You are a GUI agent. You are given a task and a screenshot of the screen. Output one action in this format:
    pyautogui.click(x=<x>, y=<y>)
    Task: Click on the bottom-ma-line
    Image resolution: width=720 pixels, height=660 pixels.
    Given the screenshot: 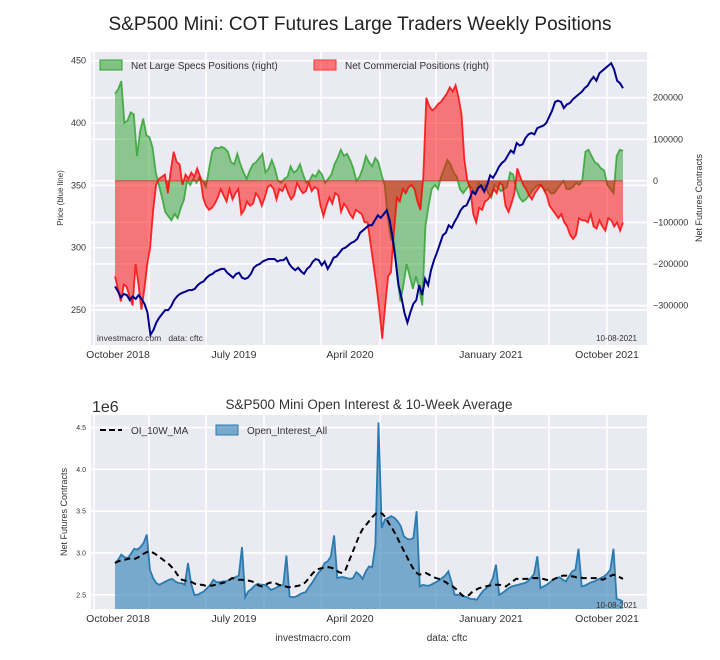 What is the action you would take?
    pyautogui.click(x=369, y=554)
    